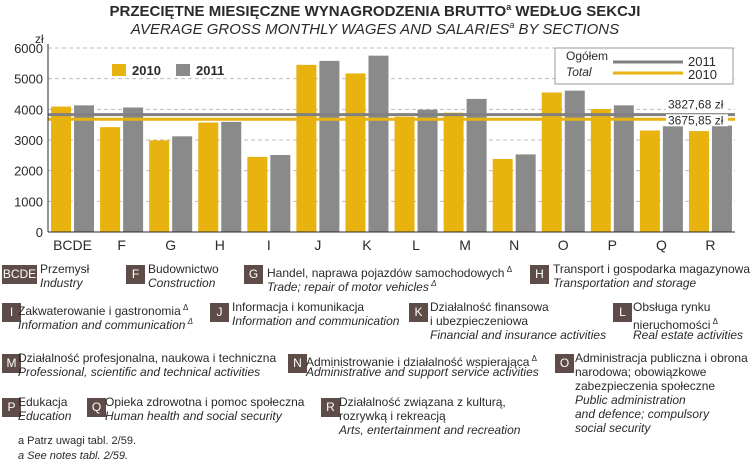 The image size is (750, 466). What do you see at coordinates (231, 176) in the screenshot?
I see `bar-2011-H` at bounding box center [231, 176].